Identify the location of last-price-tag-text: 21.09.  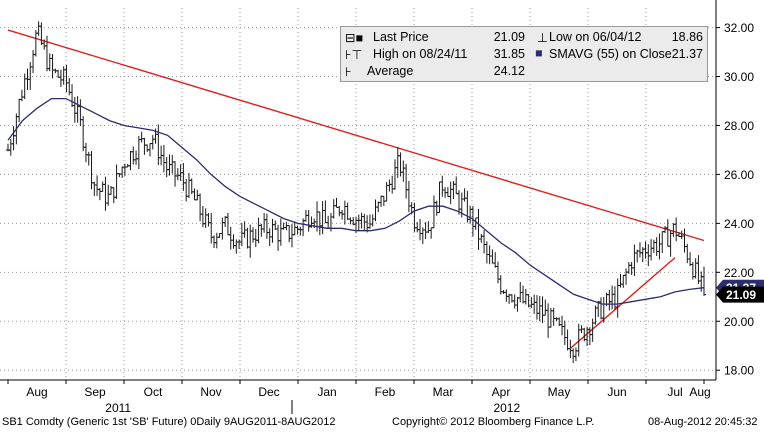
(741, 295).